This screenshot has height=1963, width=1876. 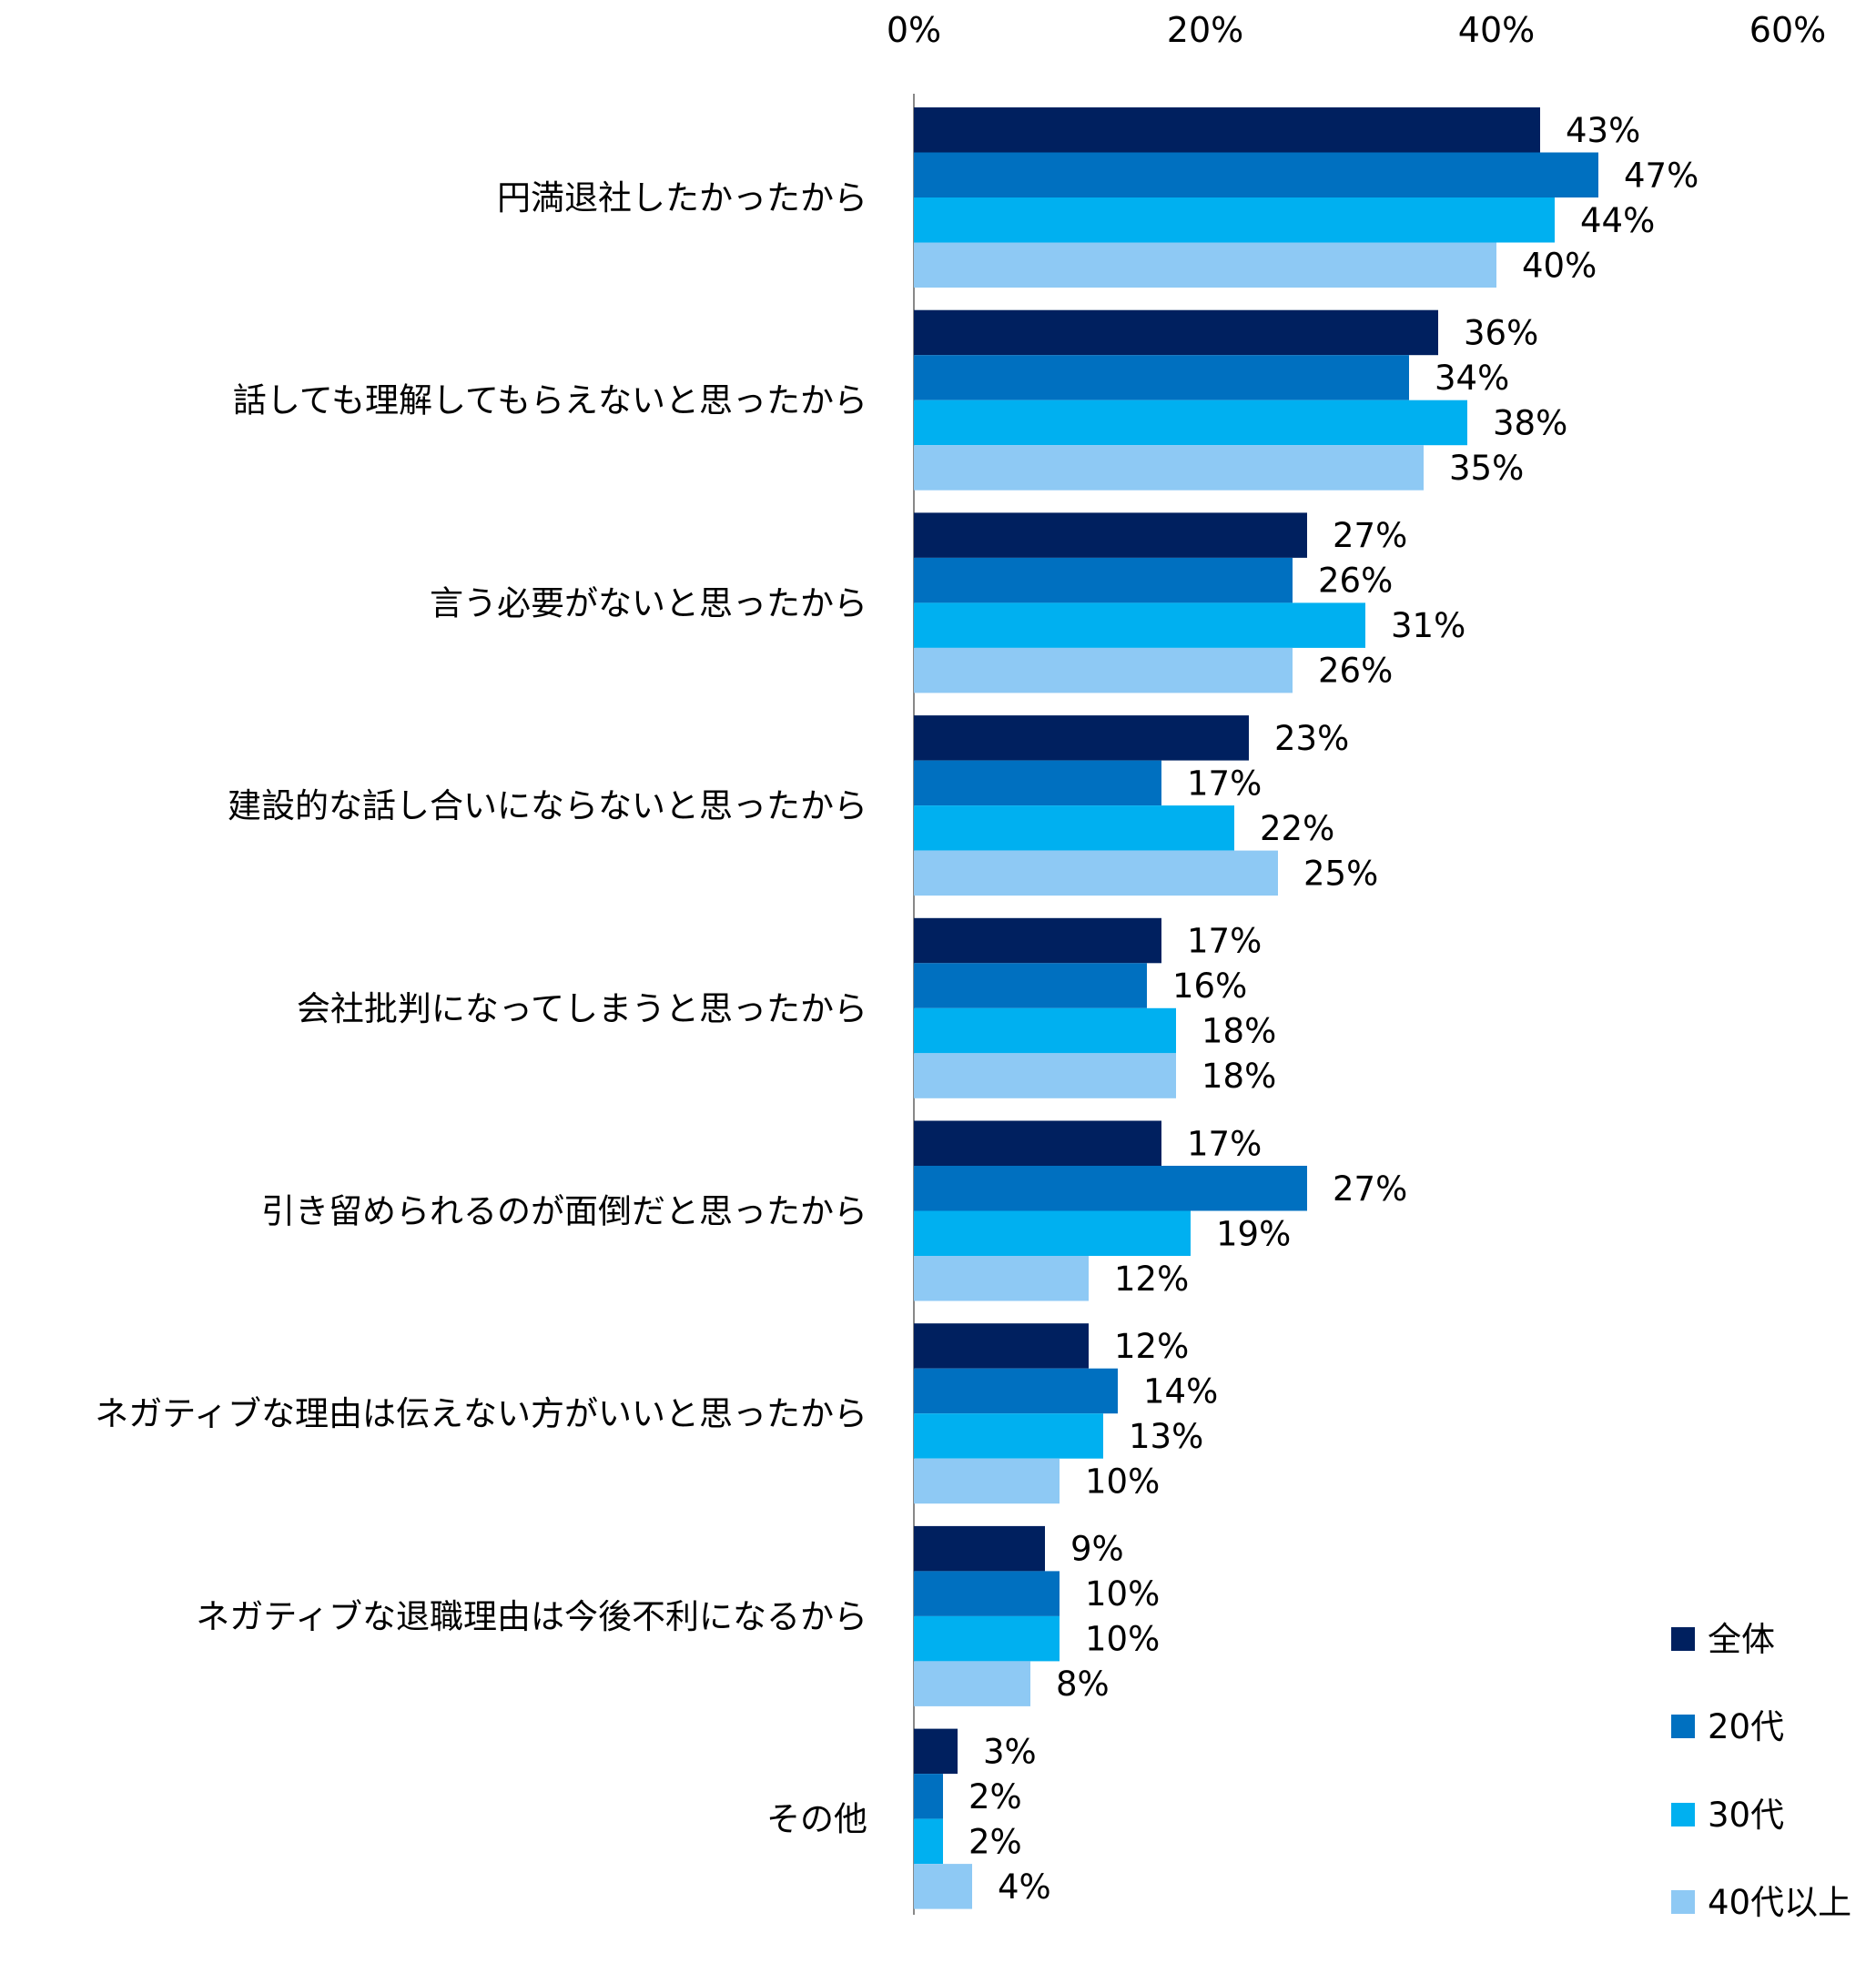 I want to click on category-label: ネガティブな退職理由は今後不利になるから, so click(x=532, y=1616).